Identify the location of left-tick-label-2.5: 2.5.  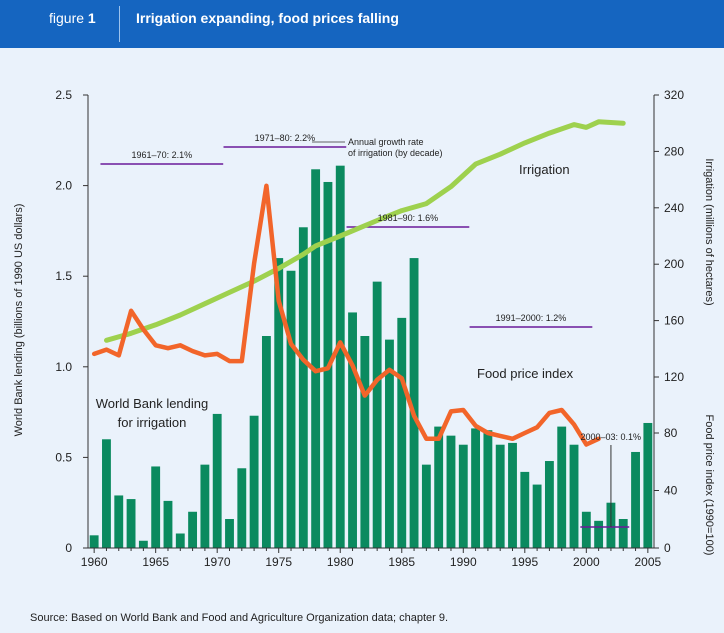
(63, 95).